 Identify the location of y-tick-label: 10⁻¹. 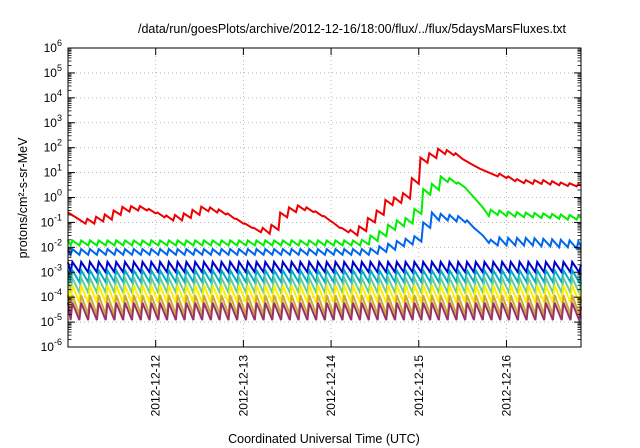
(51, 220).